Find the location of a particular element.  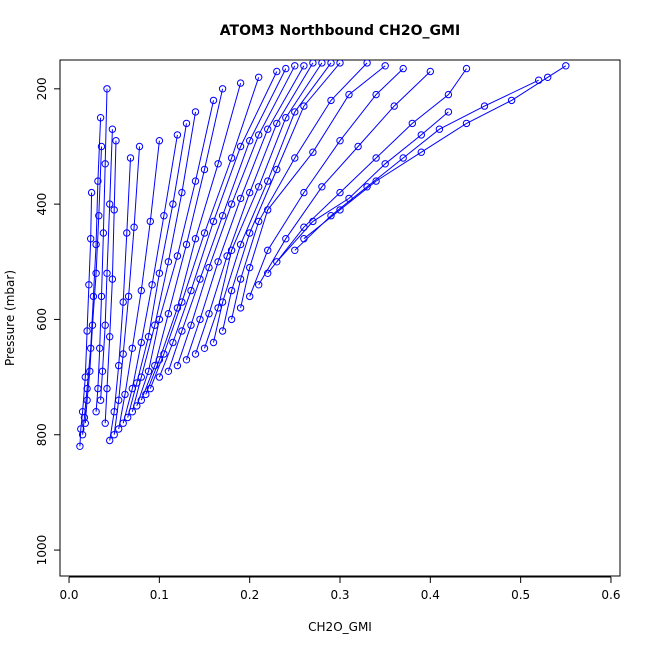

y-tick-label: 200 is located at coordinates (42, 88).